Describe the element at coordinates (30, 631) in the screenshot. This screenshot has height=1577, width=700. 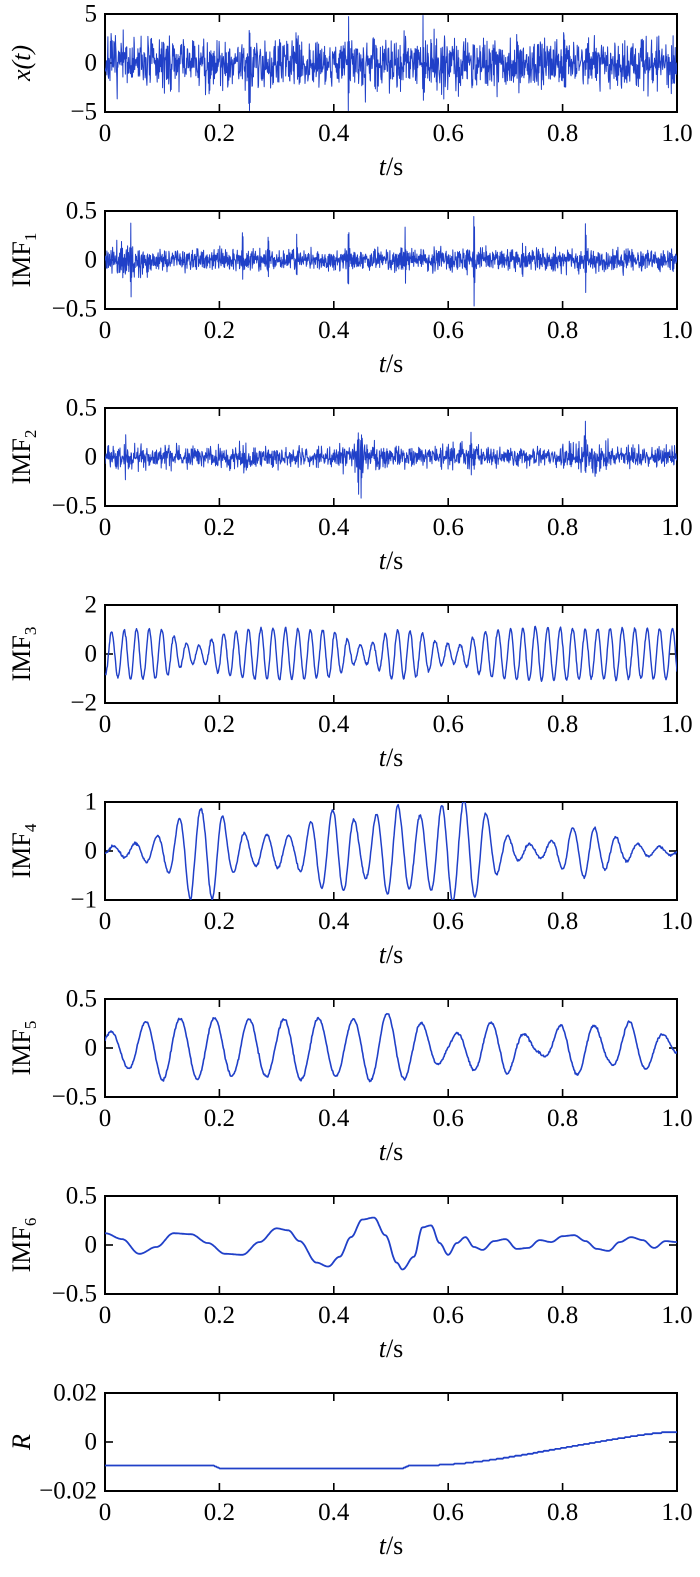
I see `y-axis-label-subscript: 3` at that location.